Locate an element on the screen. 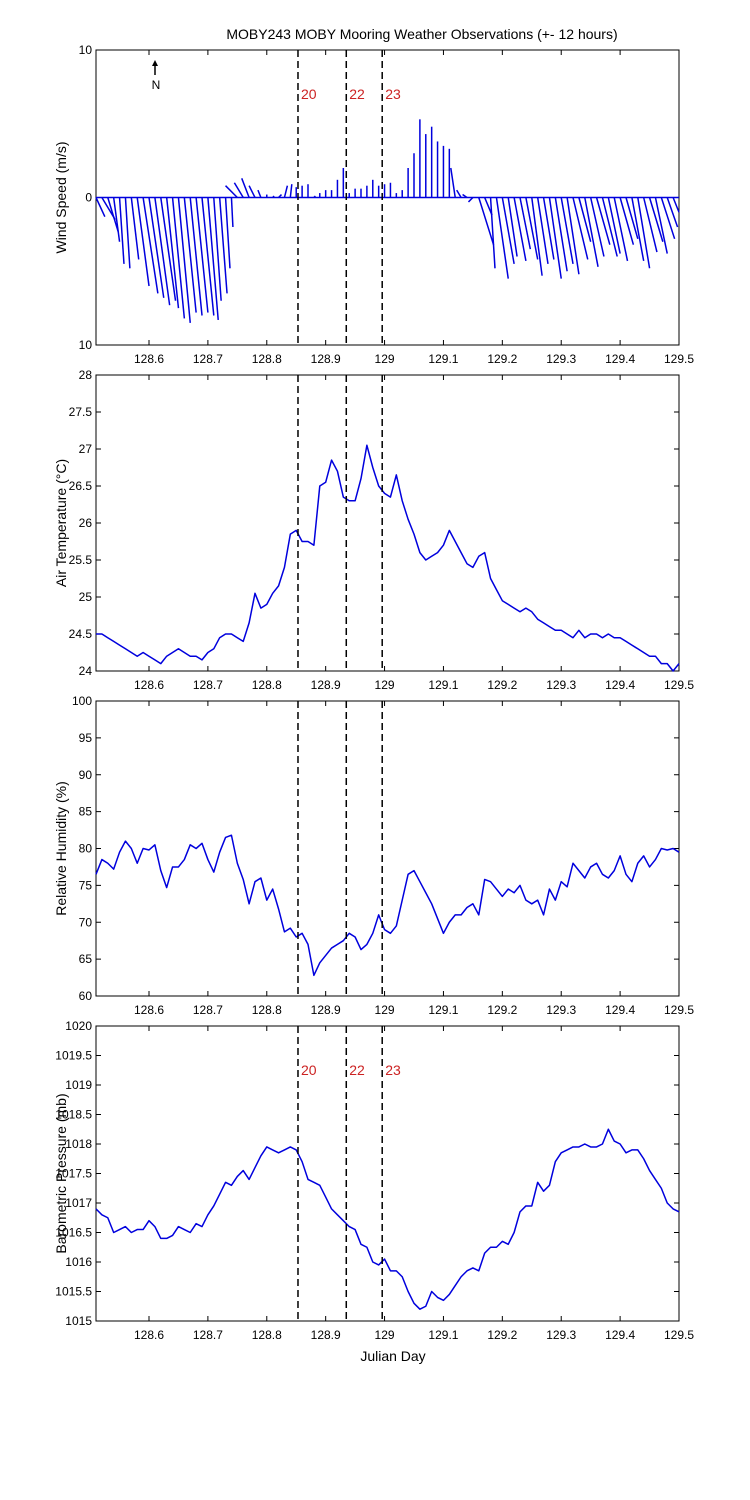 The image size is (750, 1500). y-tick-label: 85 is located at coordinates (86, 812).